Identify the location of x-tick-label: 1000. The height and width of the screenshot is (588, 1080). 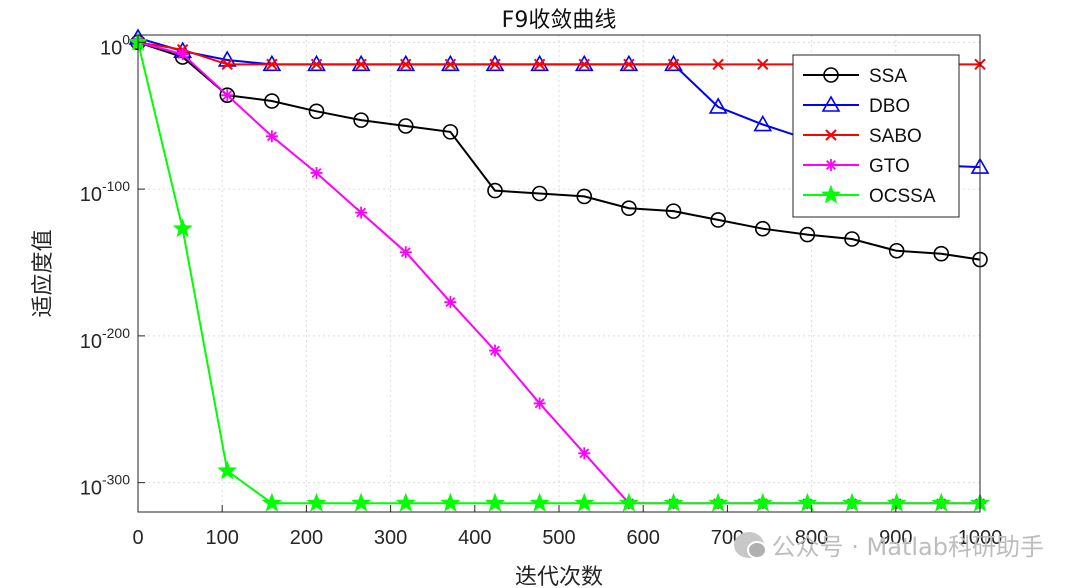
(980, 538).